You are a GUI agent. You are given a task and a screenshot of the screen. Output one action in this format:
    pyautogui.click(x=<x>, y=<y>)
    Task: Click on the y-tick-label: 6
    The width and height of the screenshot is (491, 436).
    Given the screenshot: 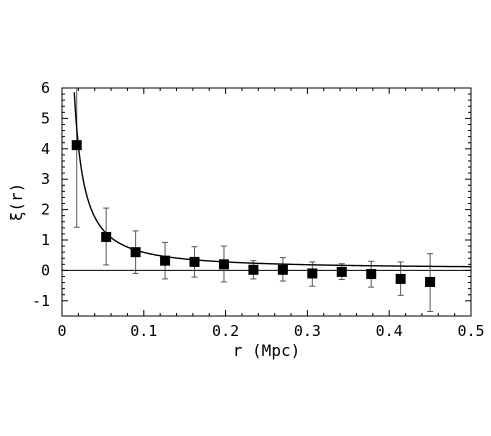 What is the action you would take?
    pyautogui.click(x=45, y=88)
    